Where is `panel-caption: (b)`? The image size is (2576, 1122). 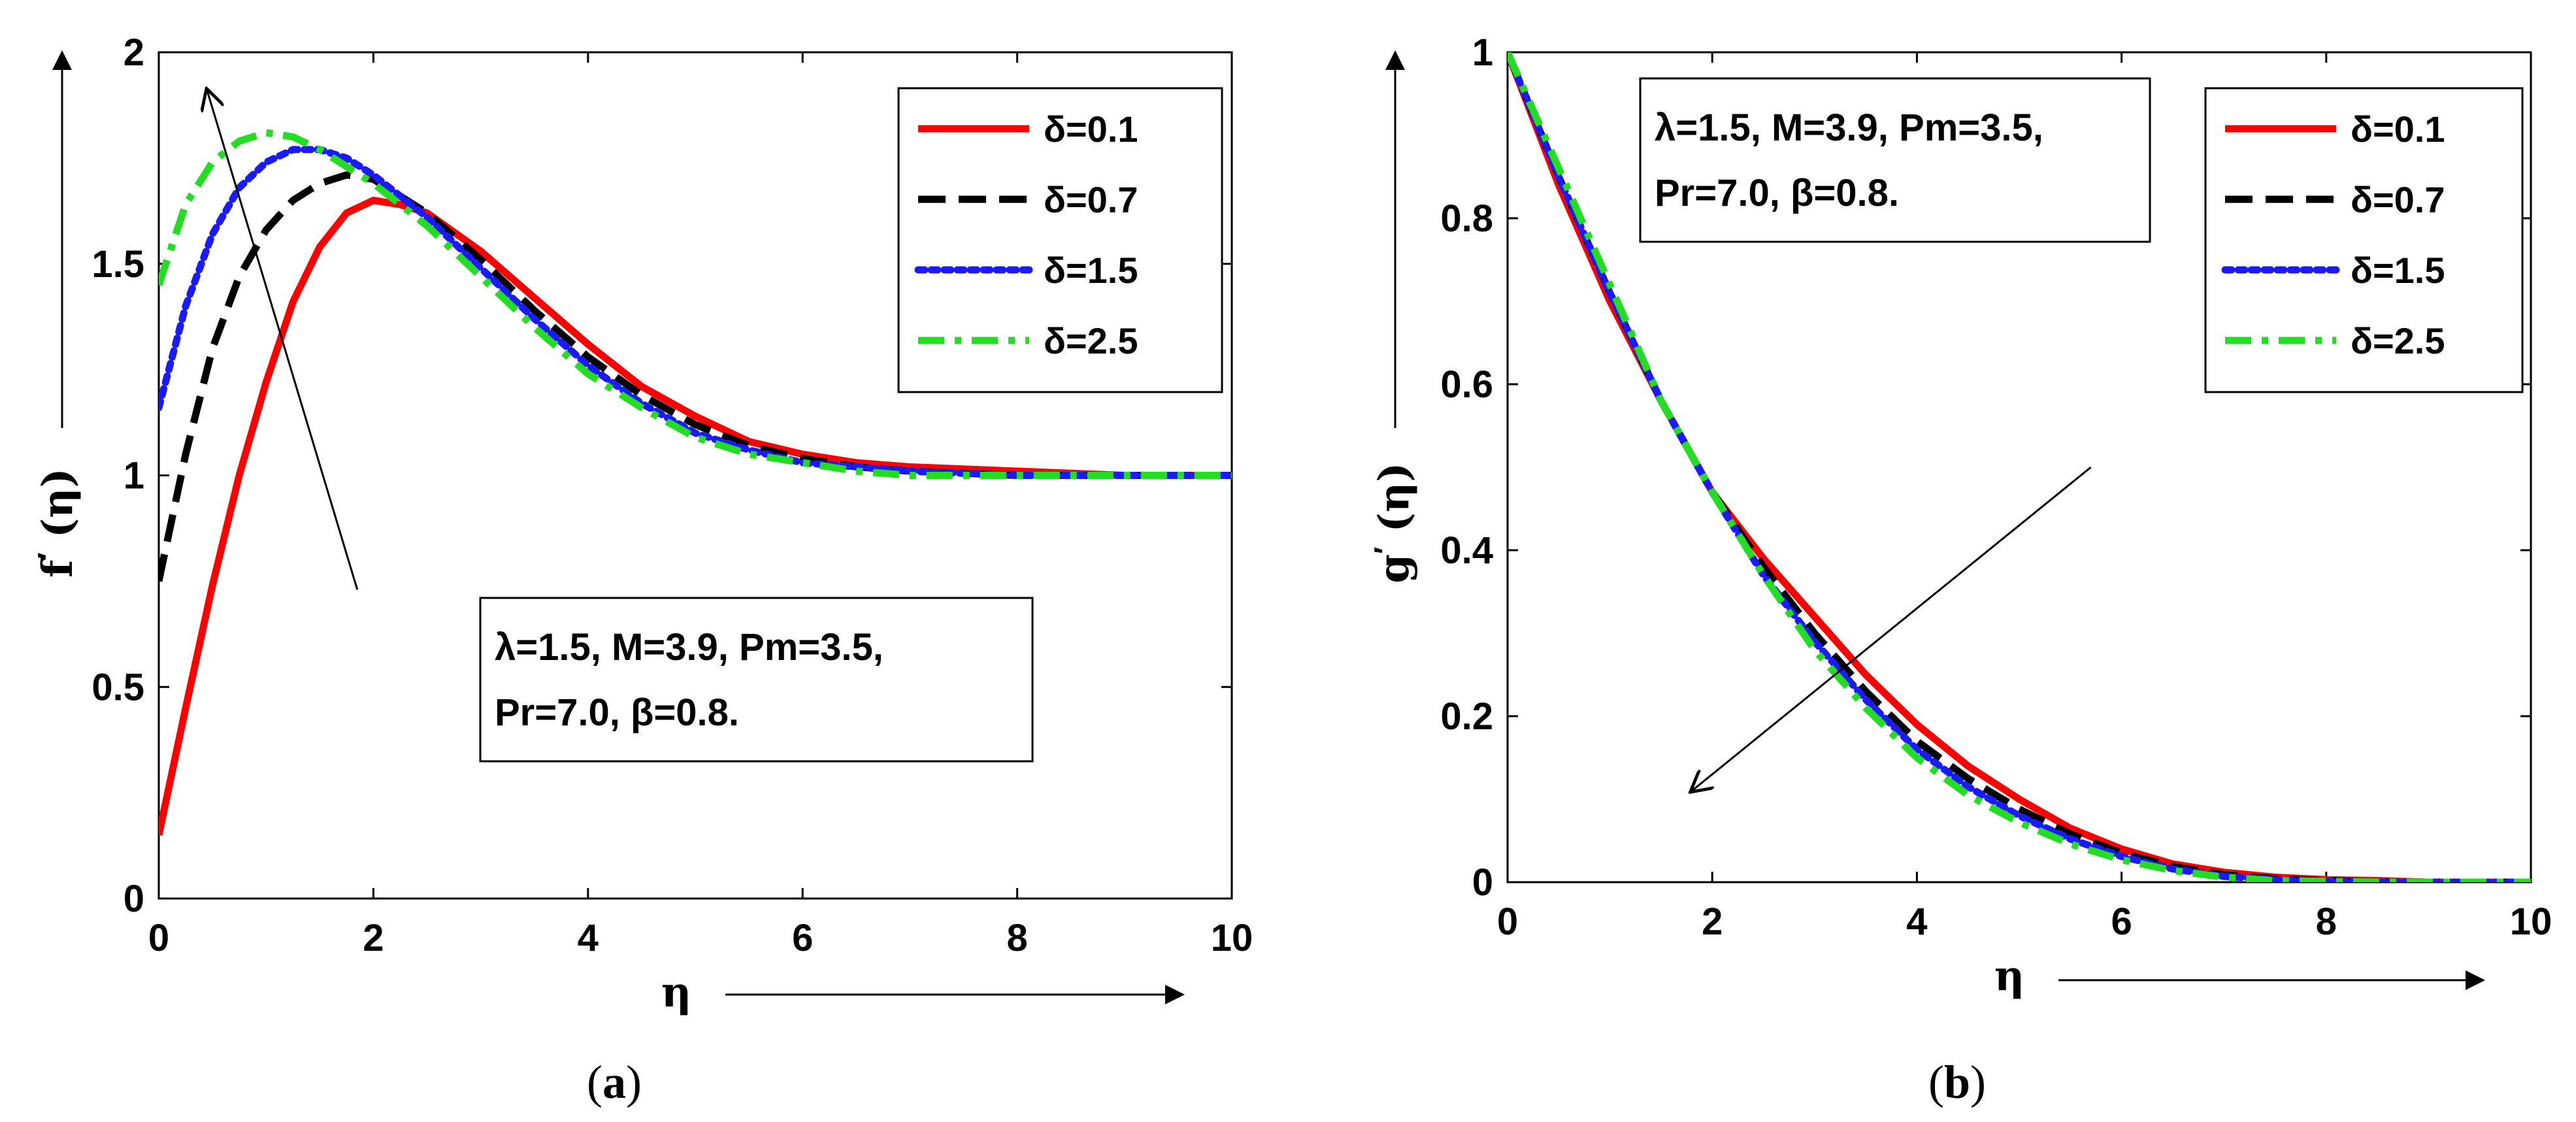 panel-caption: (b) is located at coordinates (1957, 1082).